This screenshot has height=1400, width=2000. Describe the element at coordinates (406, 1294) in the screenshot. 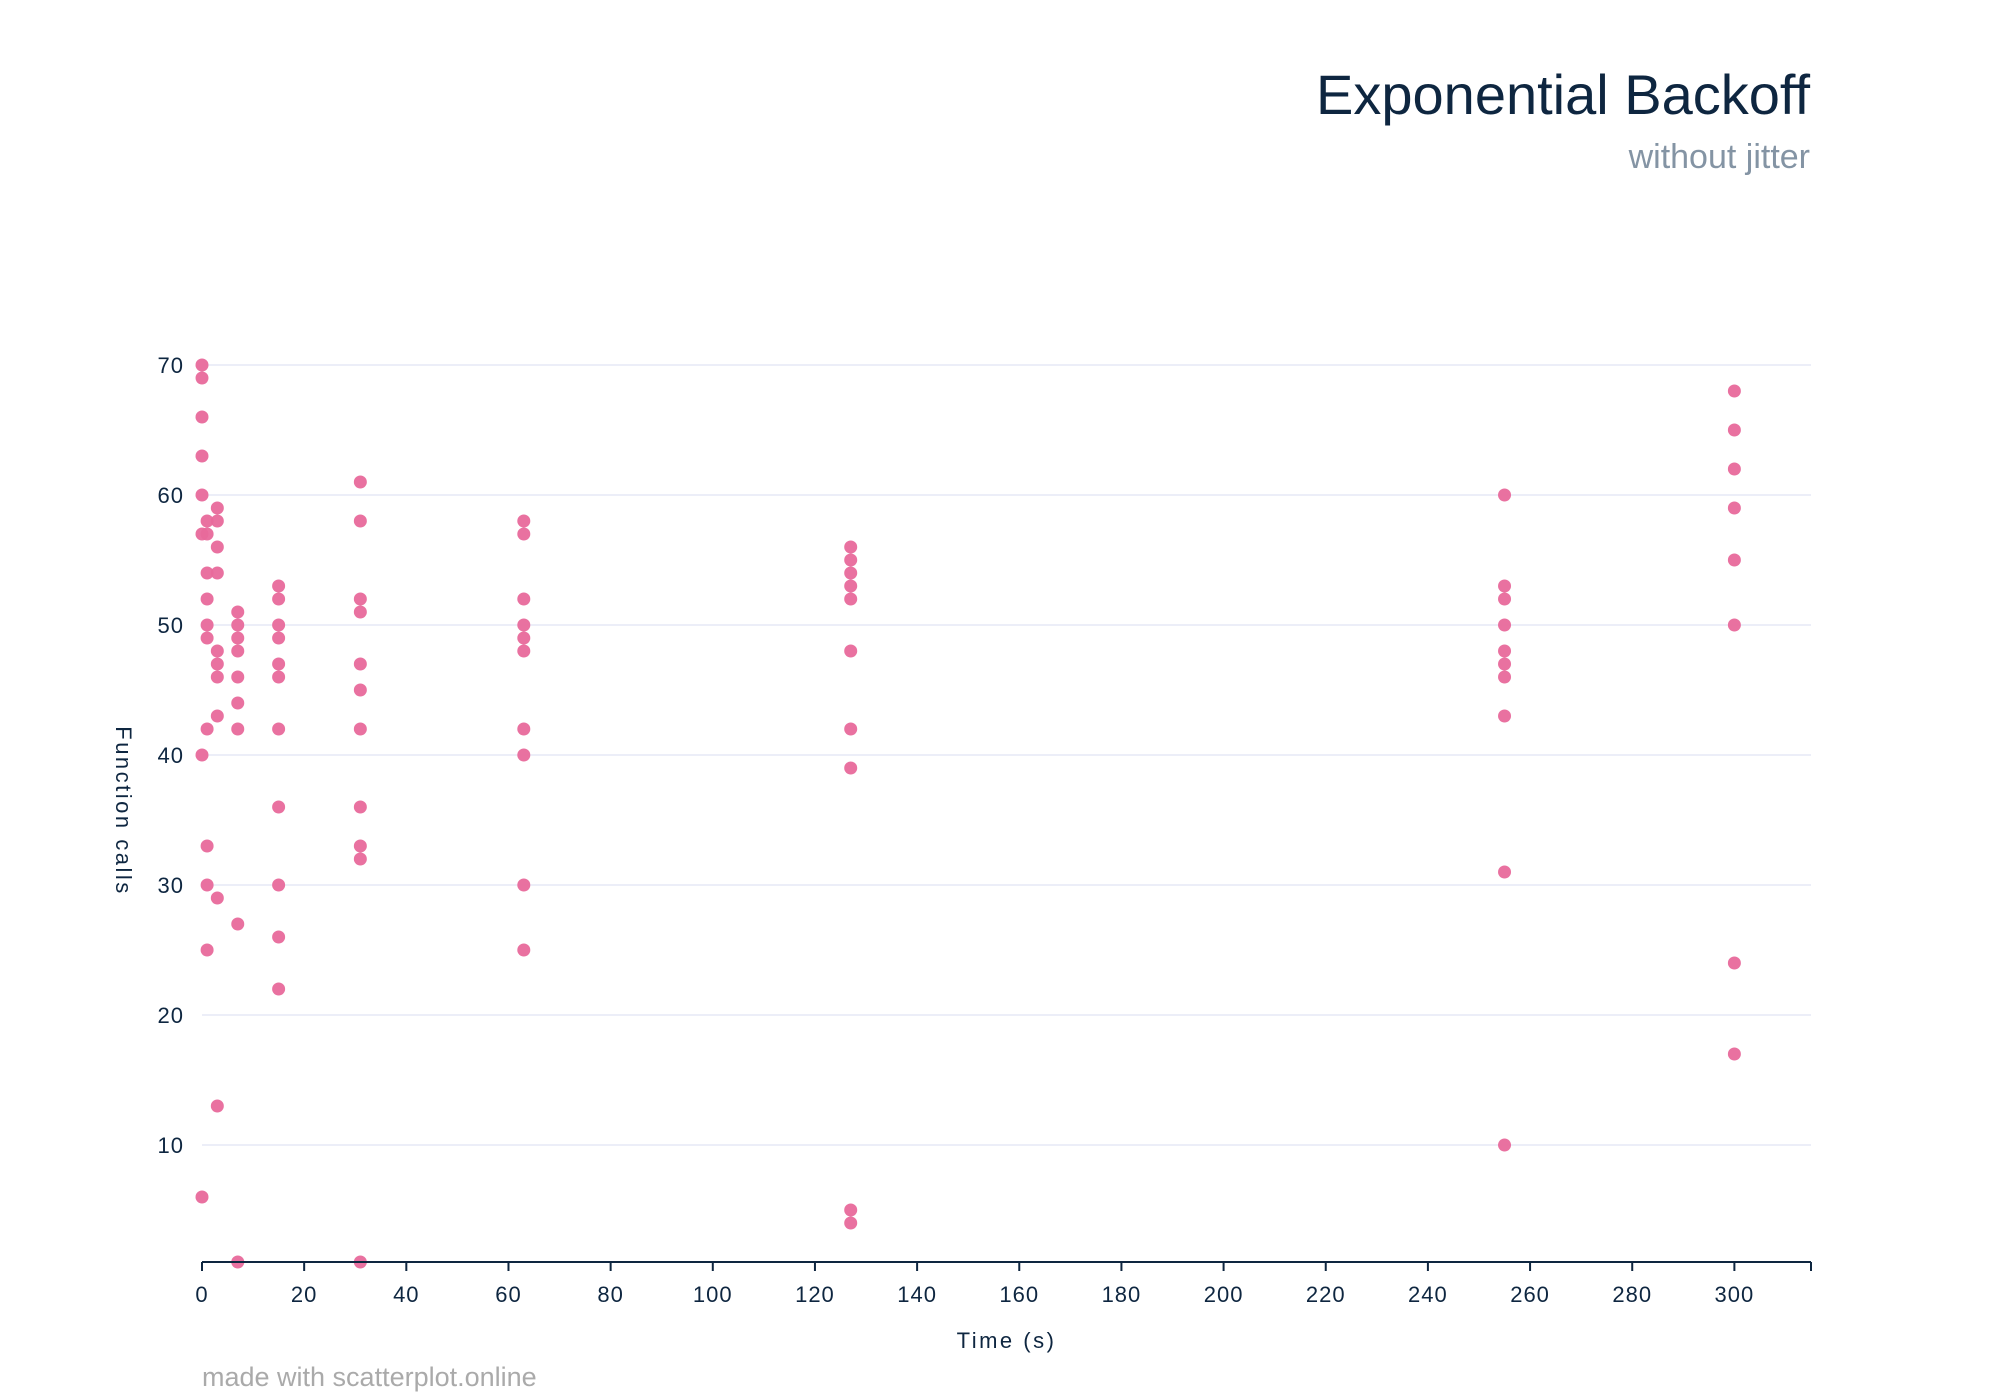

I see `x-tick-label: 40` at that location.